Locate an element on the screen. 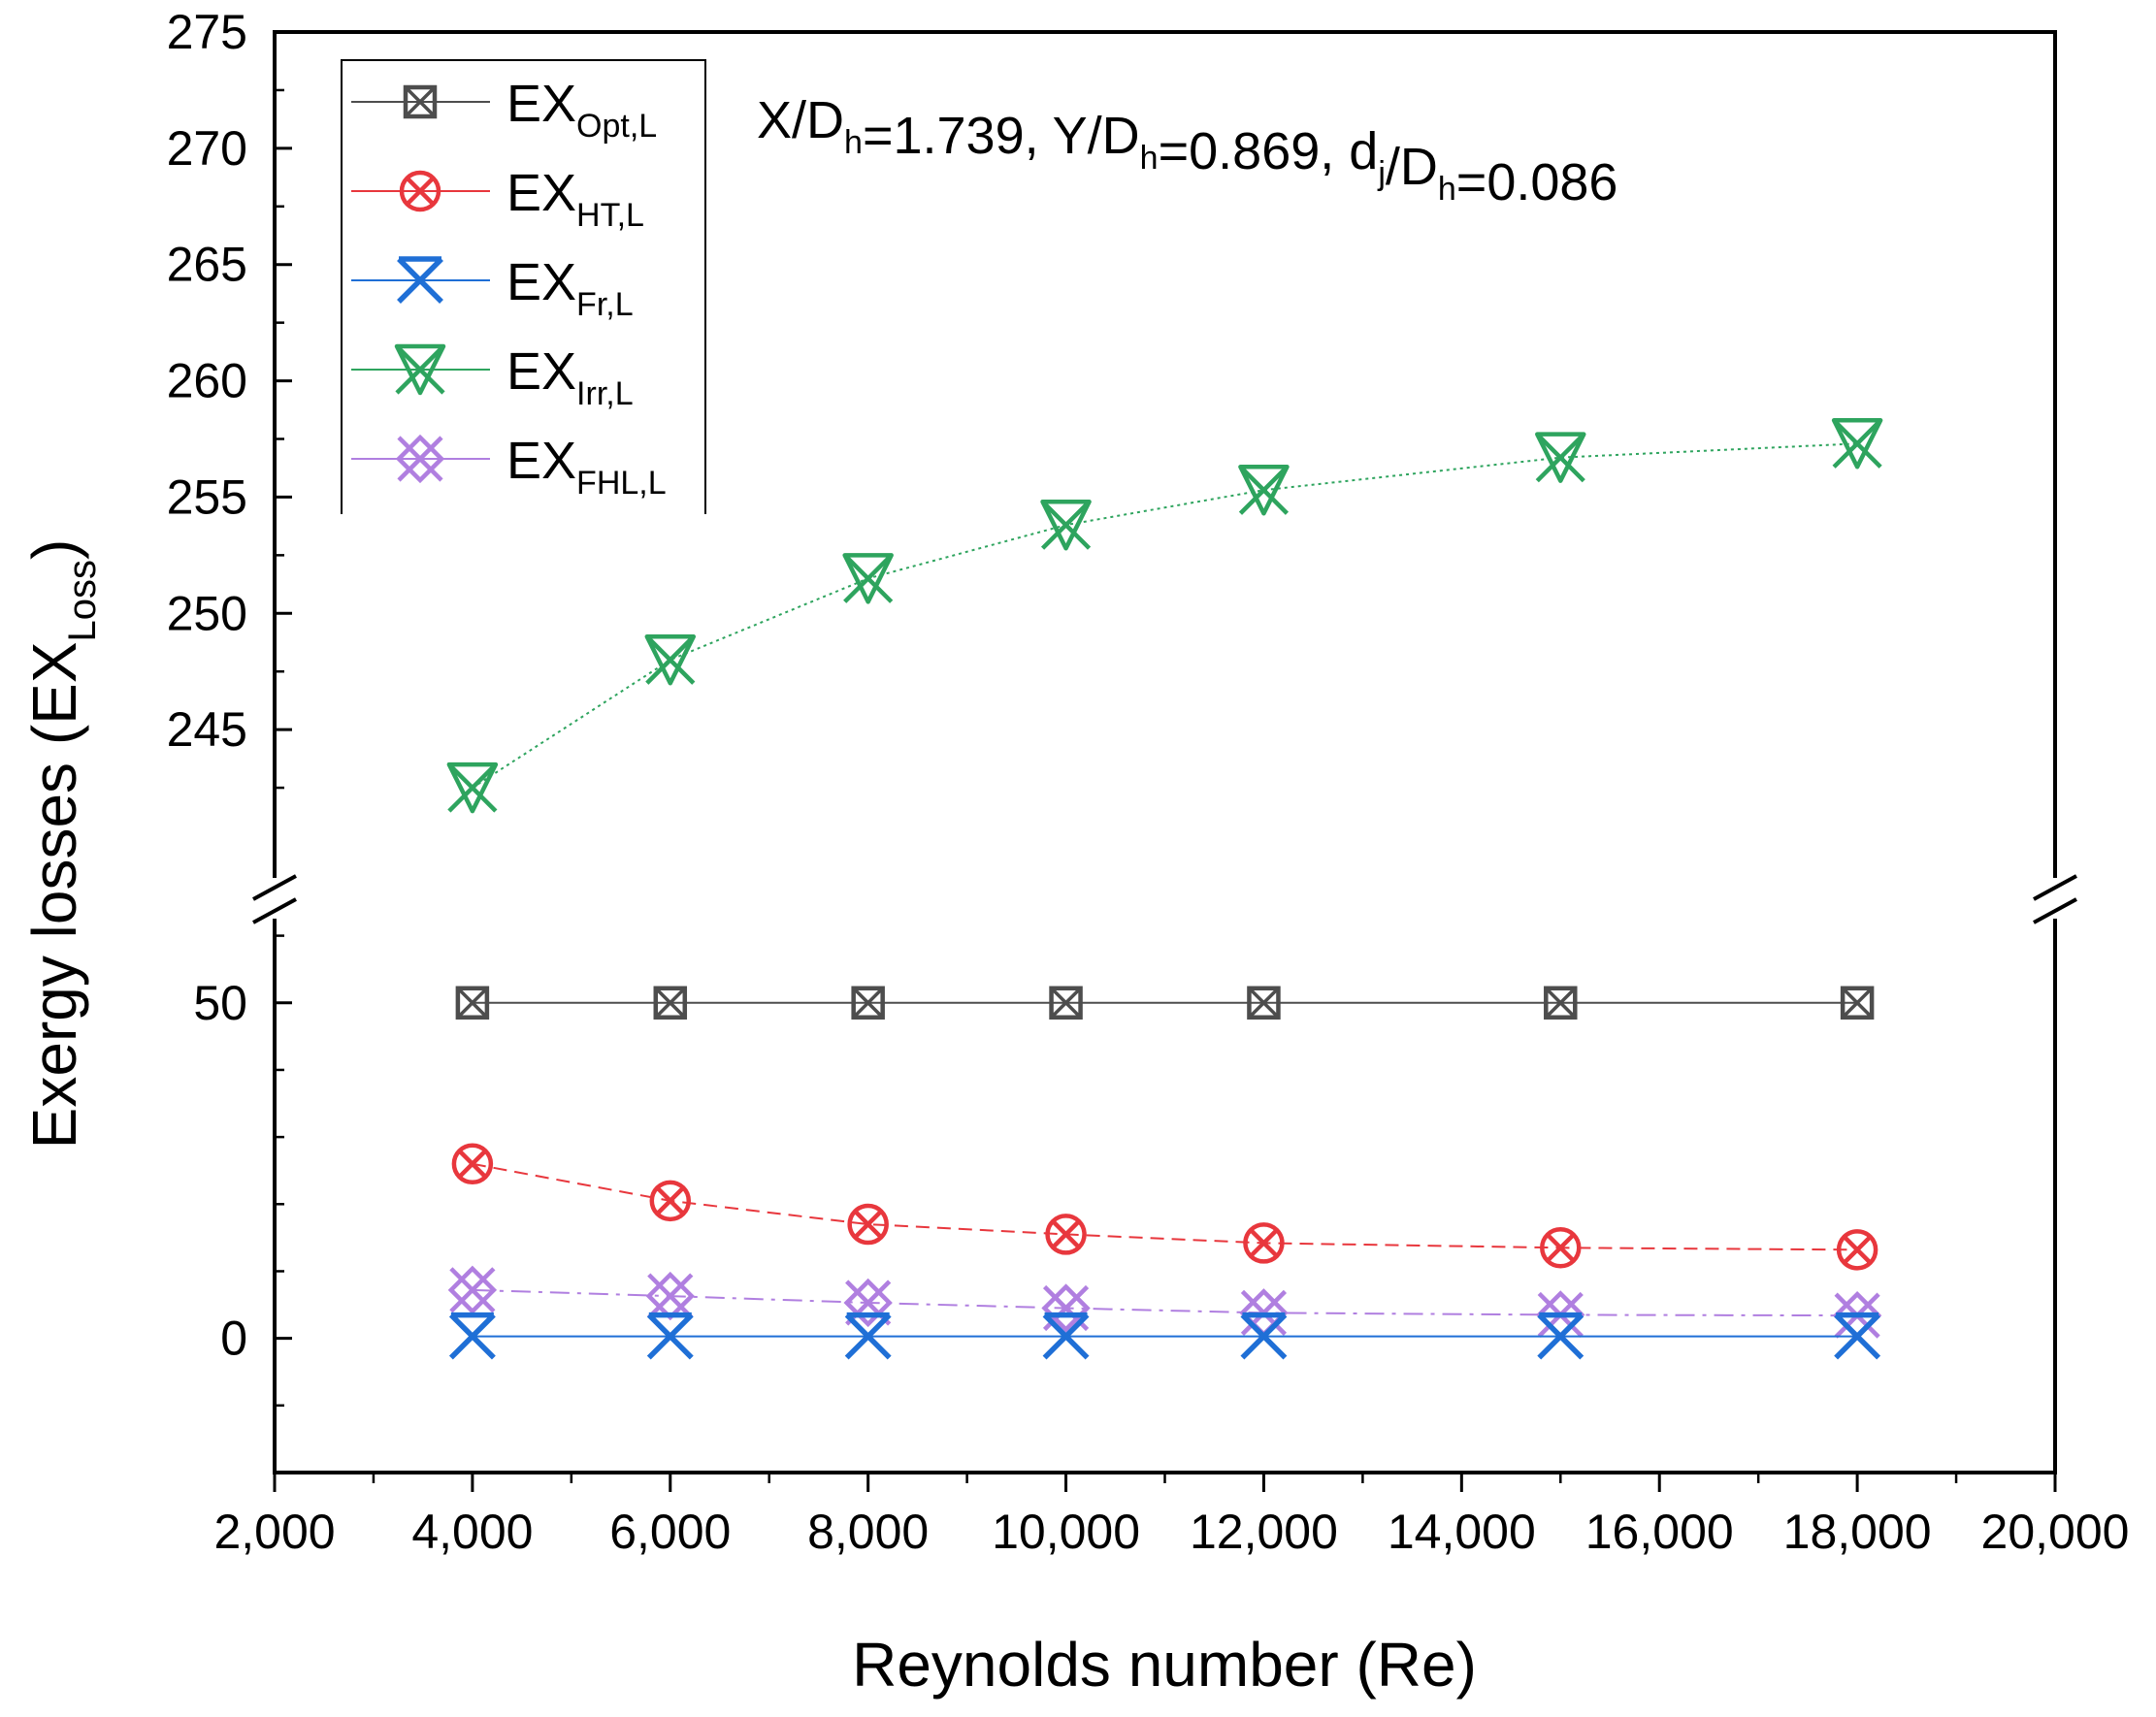 The image size is (2156, 1717). x-tick-label: 18,000 is located at coordinates (1857, 1532).